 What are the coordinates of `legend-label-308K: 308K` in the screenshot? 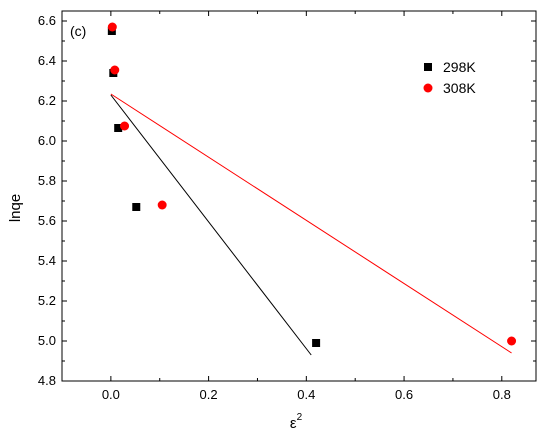 It's located at (459, 88).